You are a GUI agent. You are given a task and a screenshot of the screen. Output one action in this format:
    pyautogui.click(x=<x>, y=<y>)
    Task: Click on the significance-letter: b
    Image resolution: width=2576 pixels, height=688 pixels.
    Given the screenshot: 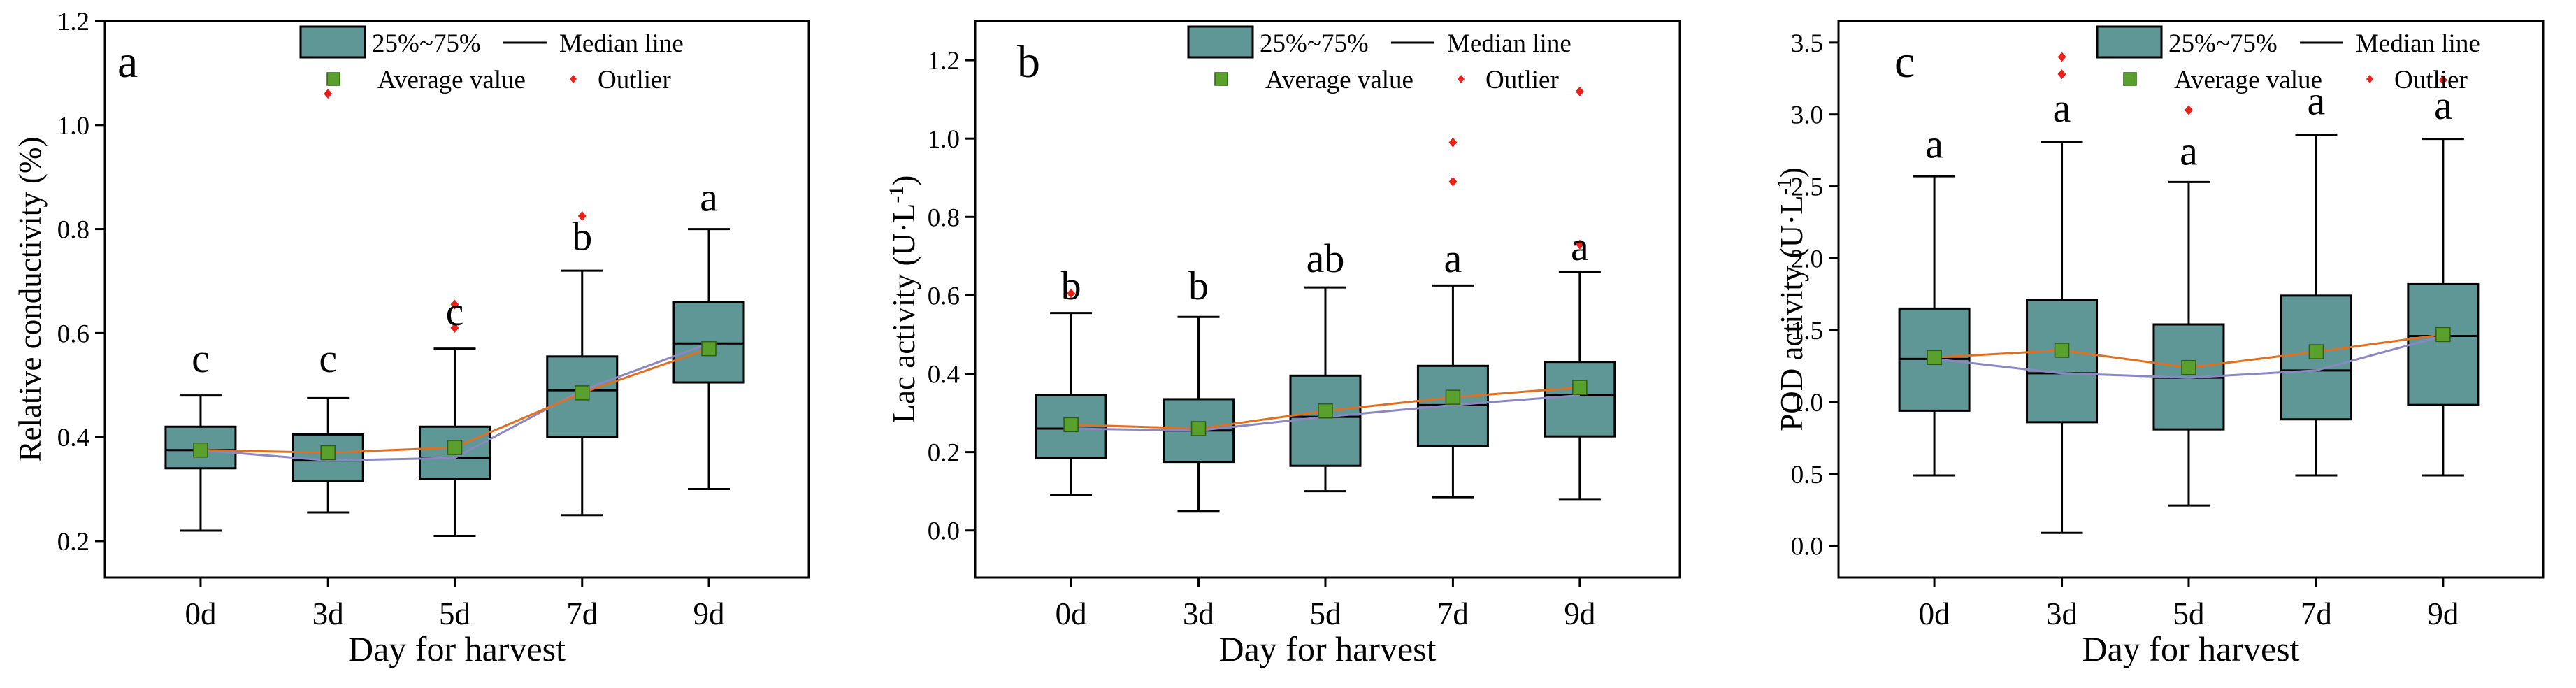 What is the action you would take?
    pyautogui.click(x=1071, y=286)
    